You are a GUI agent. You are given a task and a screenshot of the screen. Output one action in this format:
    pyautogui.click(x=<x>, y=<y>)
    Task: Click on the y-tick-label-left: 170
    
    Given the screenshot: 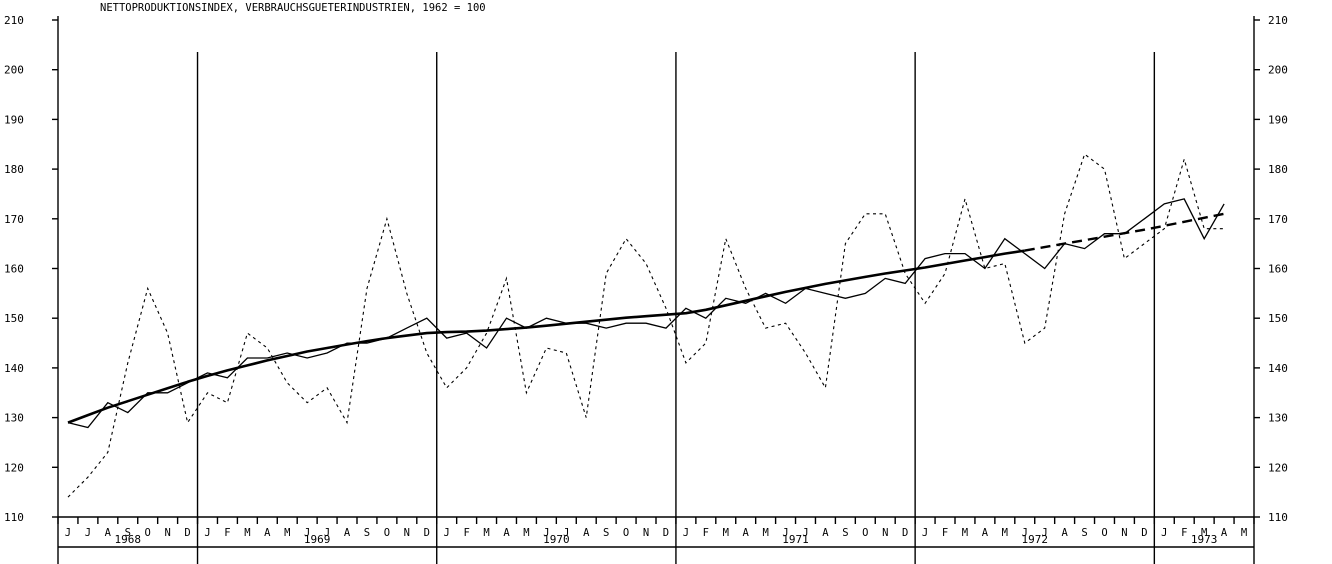 What is the action you would take?
    pyautogui.click(x=14, y=219)
    